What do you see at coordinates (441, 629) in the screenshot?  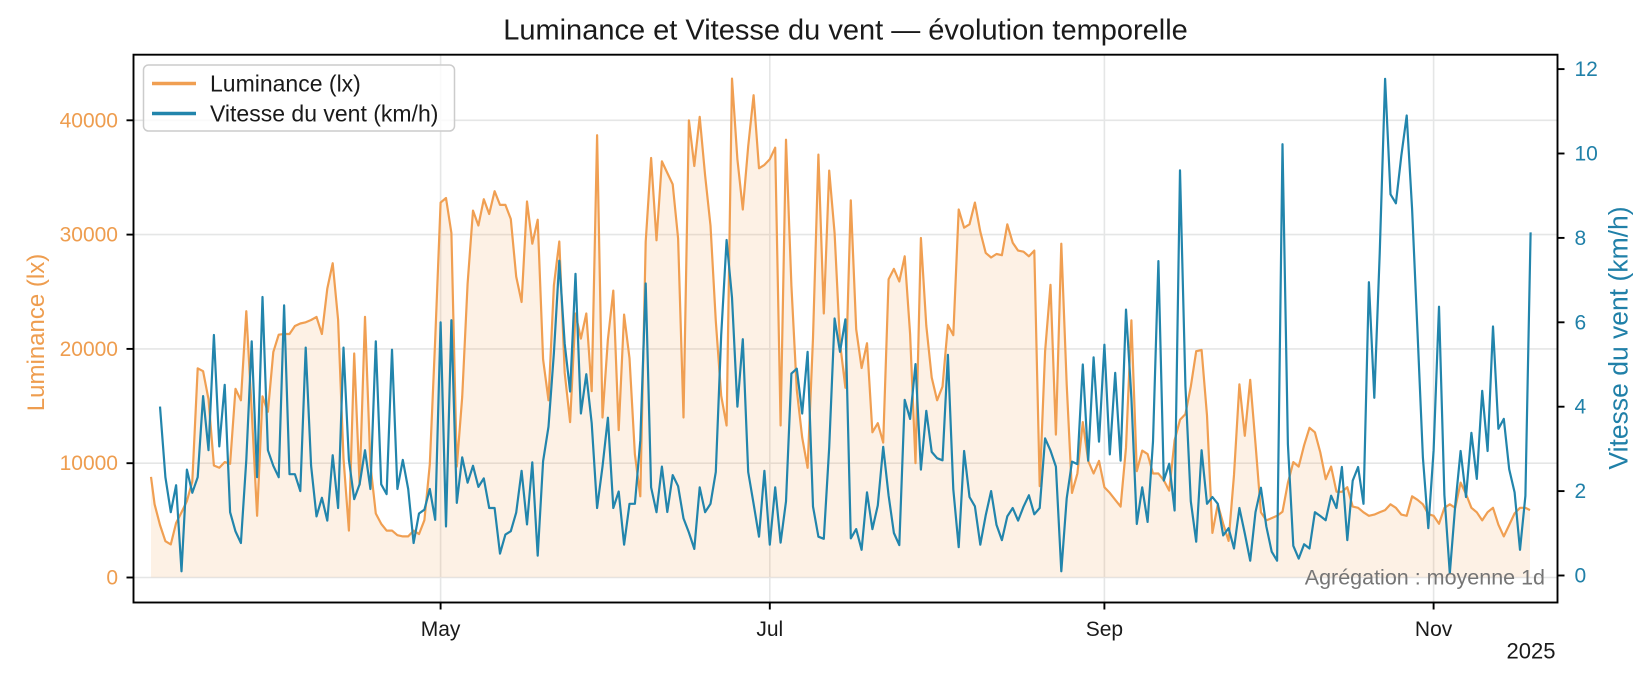 I see `svg-text: May` at bounding box center [441, 629].